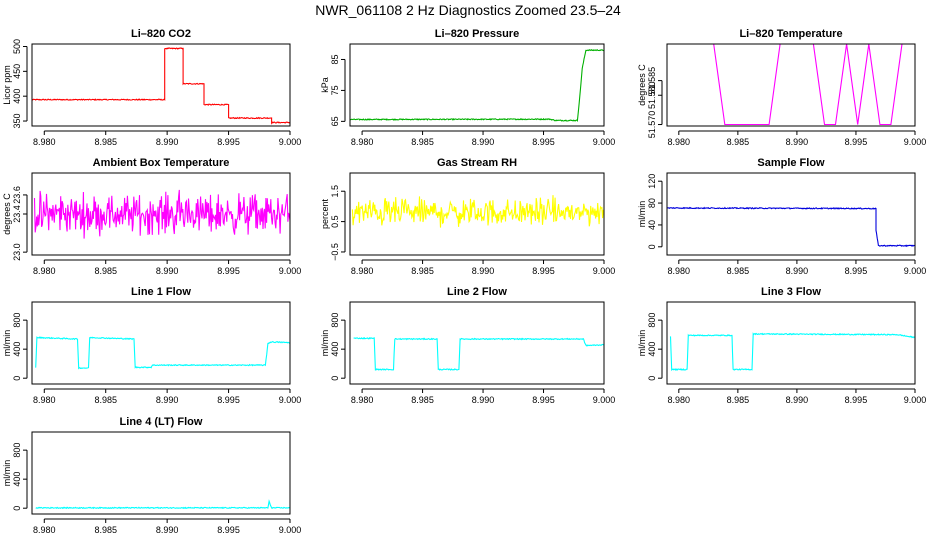 This screenshot has height=540, width=936. Describe the element at coordinates (17, 214) in the screenshot. I see `y-tick-label: 23.4` at that location.